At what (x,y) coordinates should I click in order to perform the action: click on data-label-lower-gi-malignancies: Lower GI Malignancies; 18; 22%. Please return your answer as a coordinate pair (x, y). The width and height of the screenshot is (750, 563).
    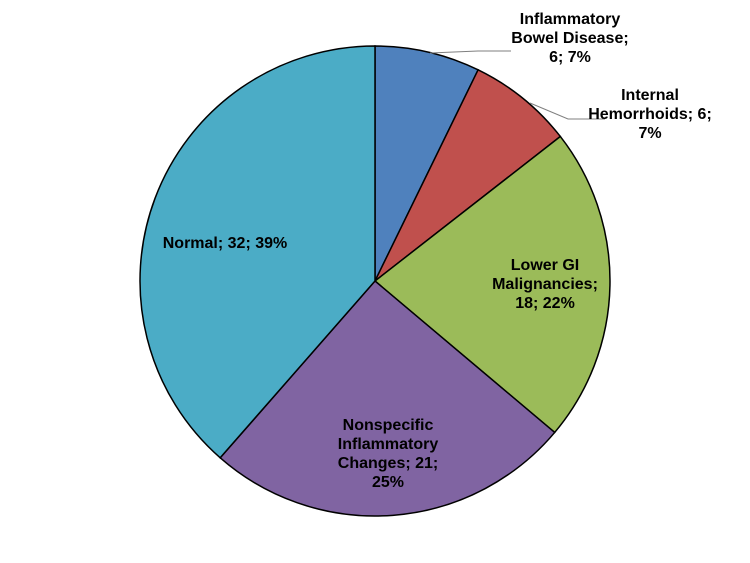
    Looking at the image, I should click on (545, 284).